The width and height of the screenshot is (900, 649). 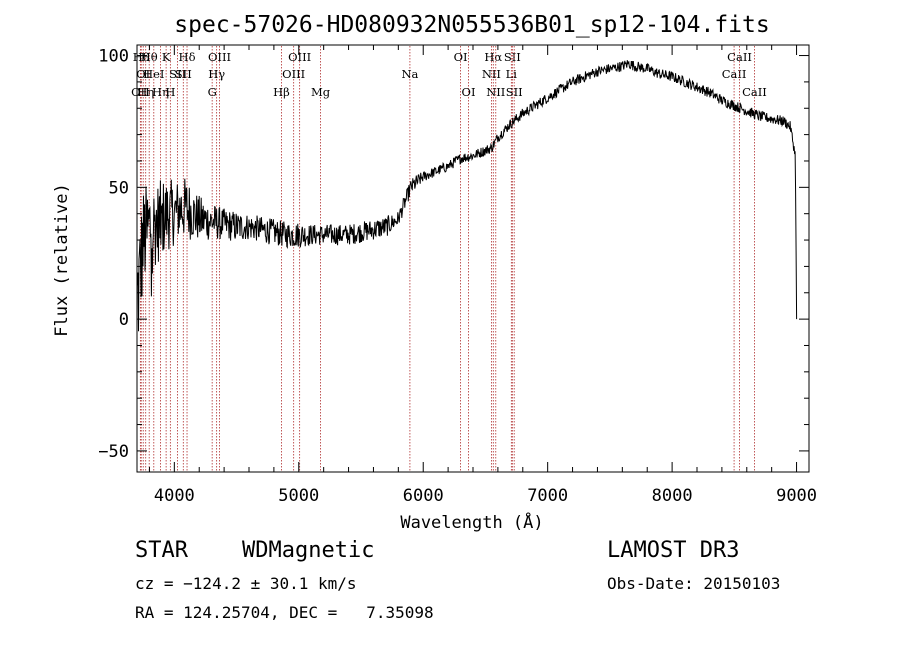 What do you see at coordinates (672, 496) in the screenshot?
I see `x-tick-label: 8000` at bounding box center [672, 496].